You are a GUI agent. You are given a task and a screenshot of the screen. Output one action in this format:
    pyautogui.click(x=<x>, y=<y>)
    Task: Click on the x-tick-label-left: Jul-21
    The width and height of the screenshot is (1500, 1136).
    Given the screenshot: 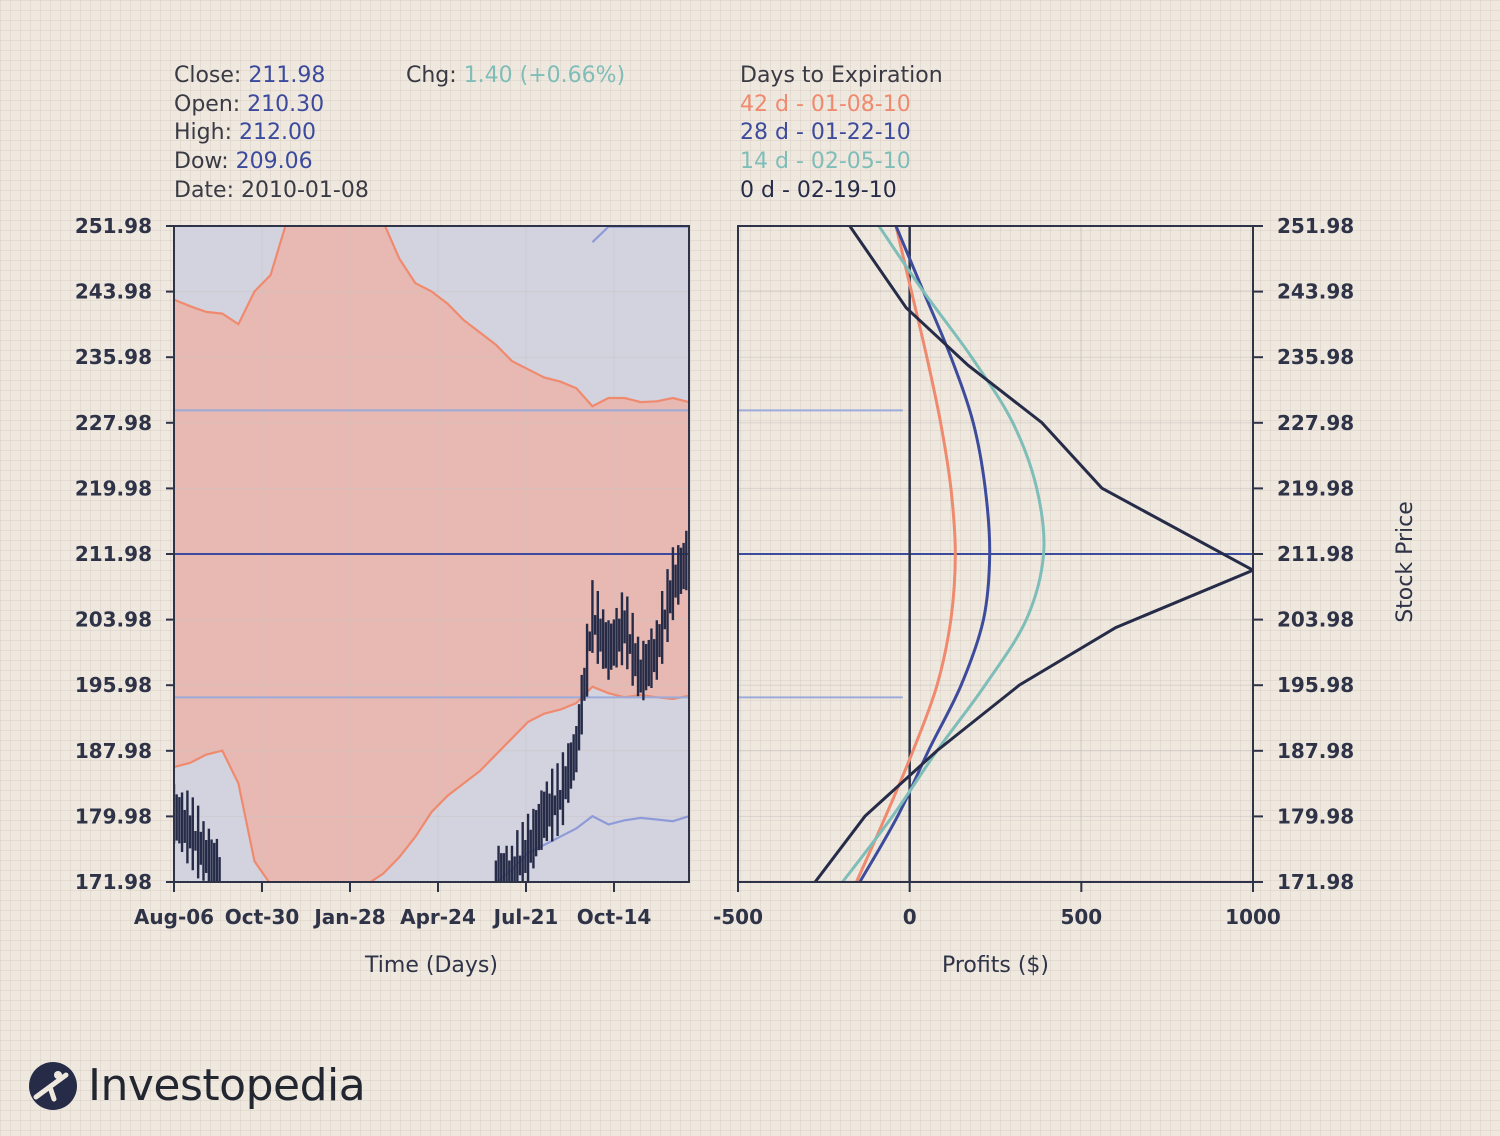 What is the action you would take?
    pyautogui.click(x=525, y=917)
    